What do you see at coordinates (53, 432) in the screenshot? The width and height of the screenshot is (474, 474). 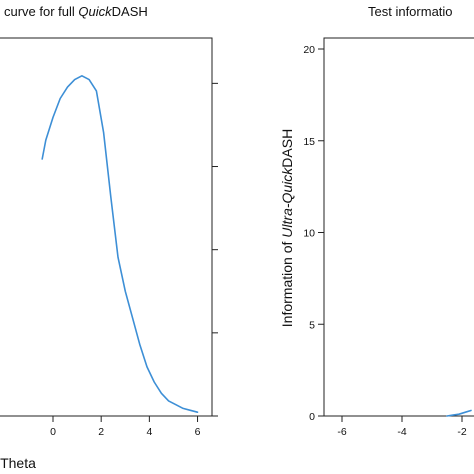 I see `left-x-tick-label: 0` at bounding box center [53, 432].